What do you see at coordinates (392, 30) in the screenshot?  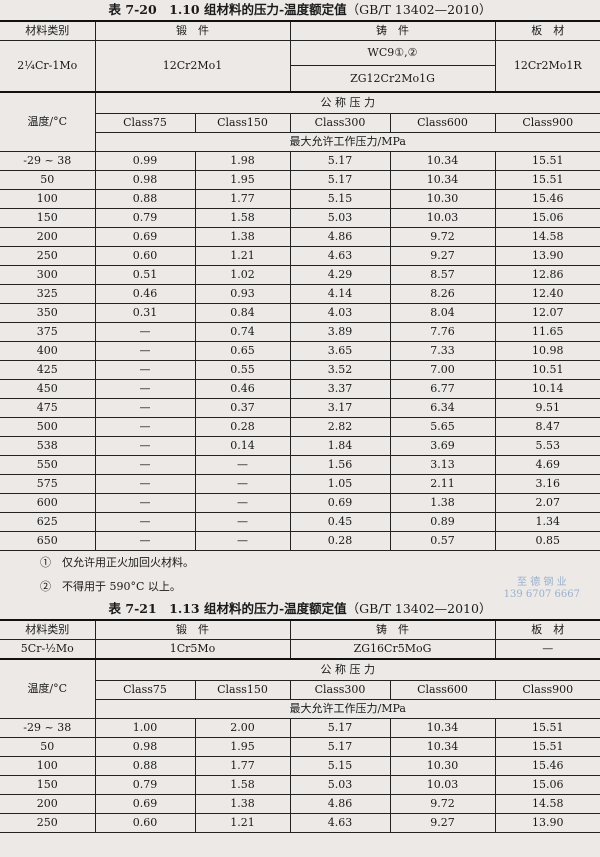 I see `casting-label: 铸 件` at bounding box center [392, 30].